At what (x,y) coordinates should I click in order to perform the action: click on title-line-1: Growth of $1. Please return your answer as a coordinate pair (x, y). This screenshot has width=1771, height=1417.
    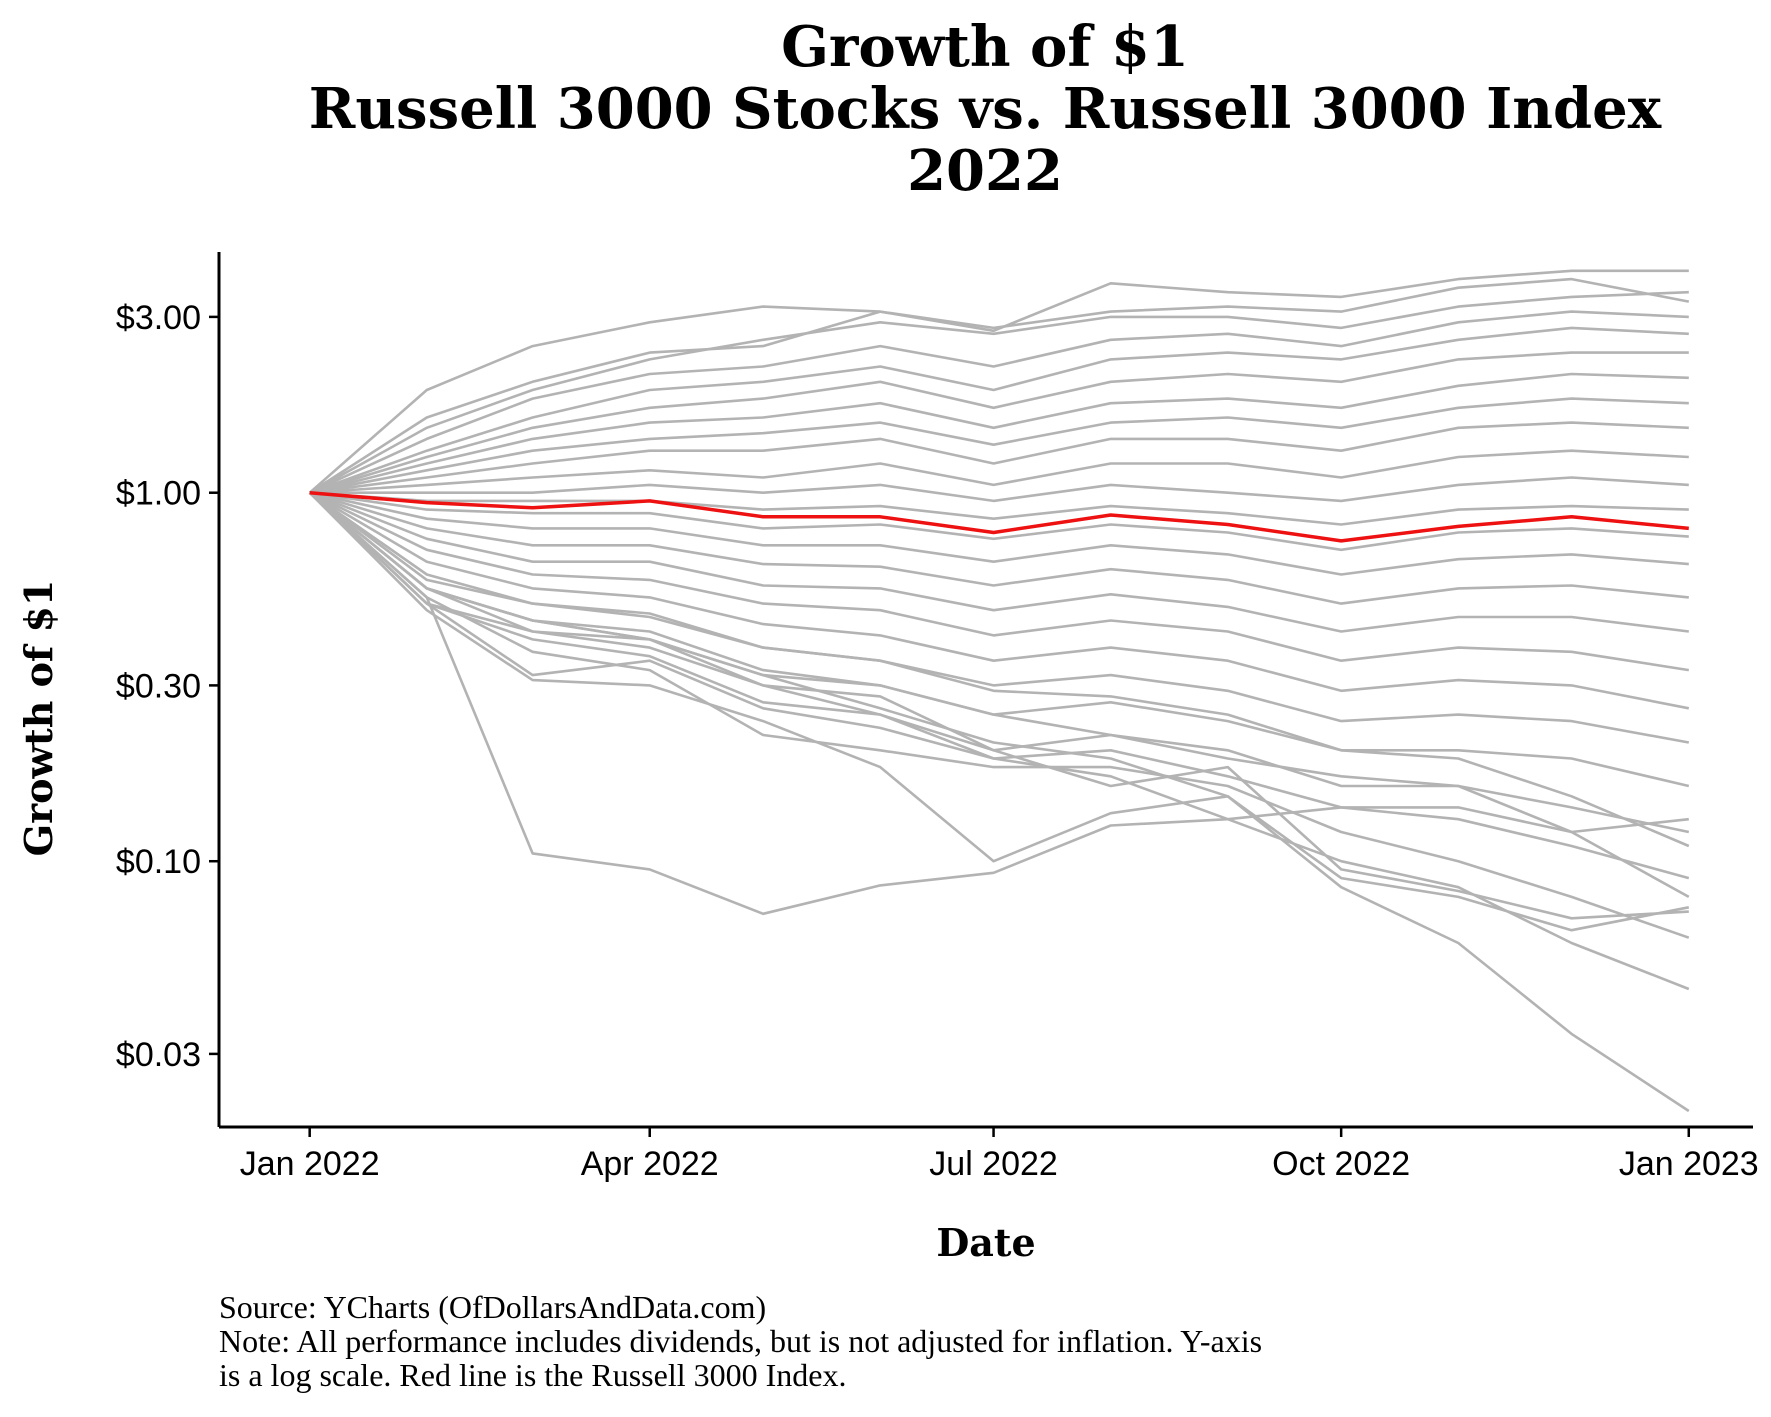
    Looking at the image, I should click on (985, 47).